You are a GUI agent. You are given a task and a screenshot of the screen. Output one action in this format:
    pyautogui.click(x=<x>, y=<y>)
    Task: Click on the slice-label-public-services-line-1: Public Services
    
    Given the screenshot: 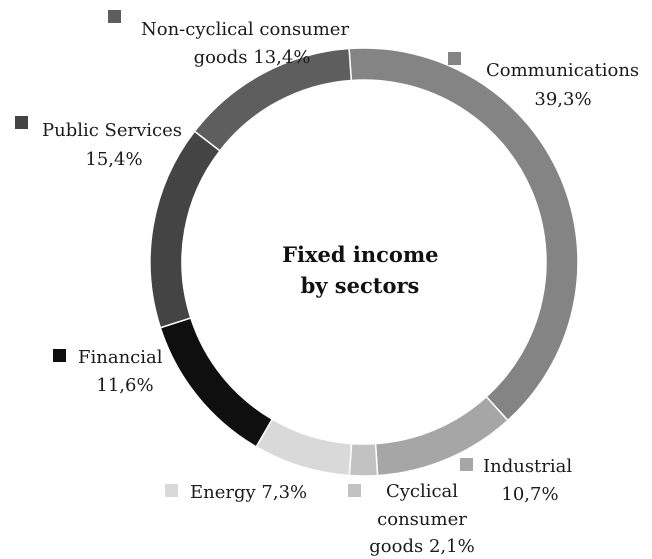 What is the action you would take?
    pyautogui.click(x=112, y=130)
    